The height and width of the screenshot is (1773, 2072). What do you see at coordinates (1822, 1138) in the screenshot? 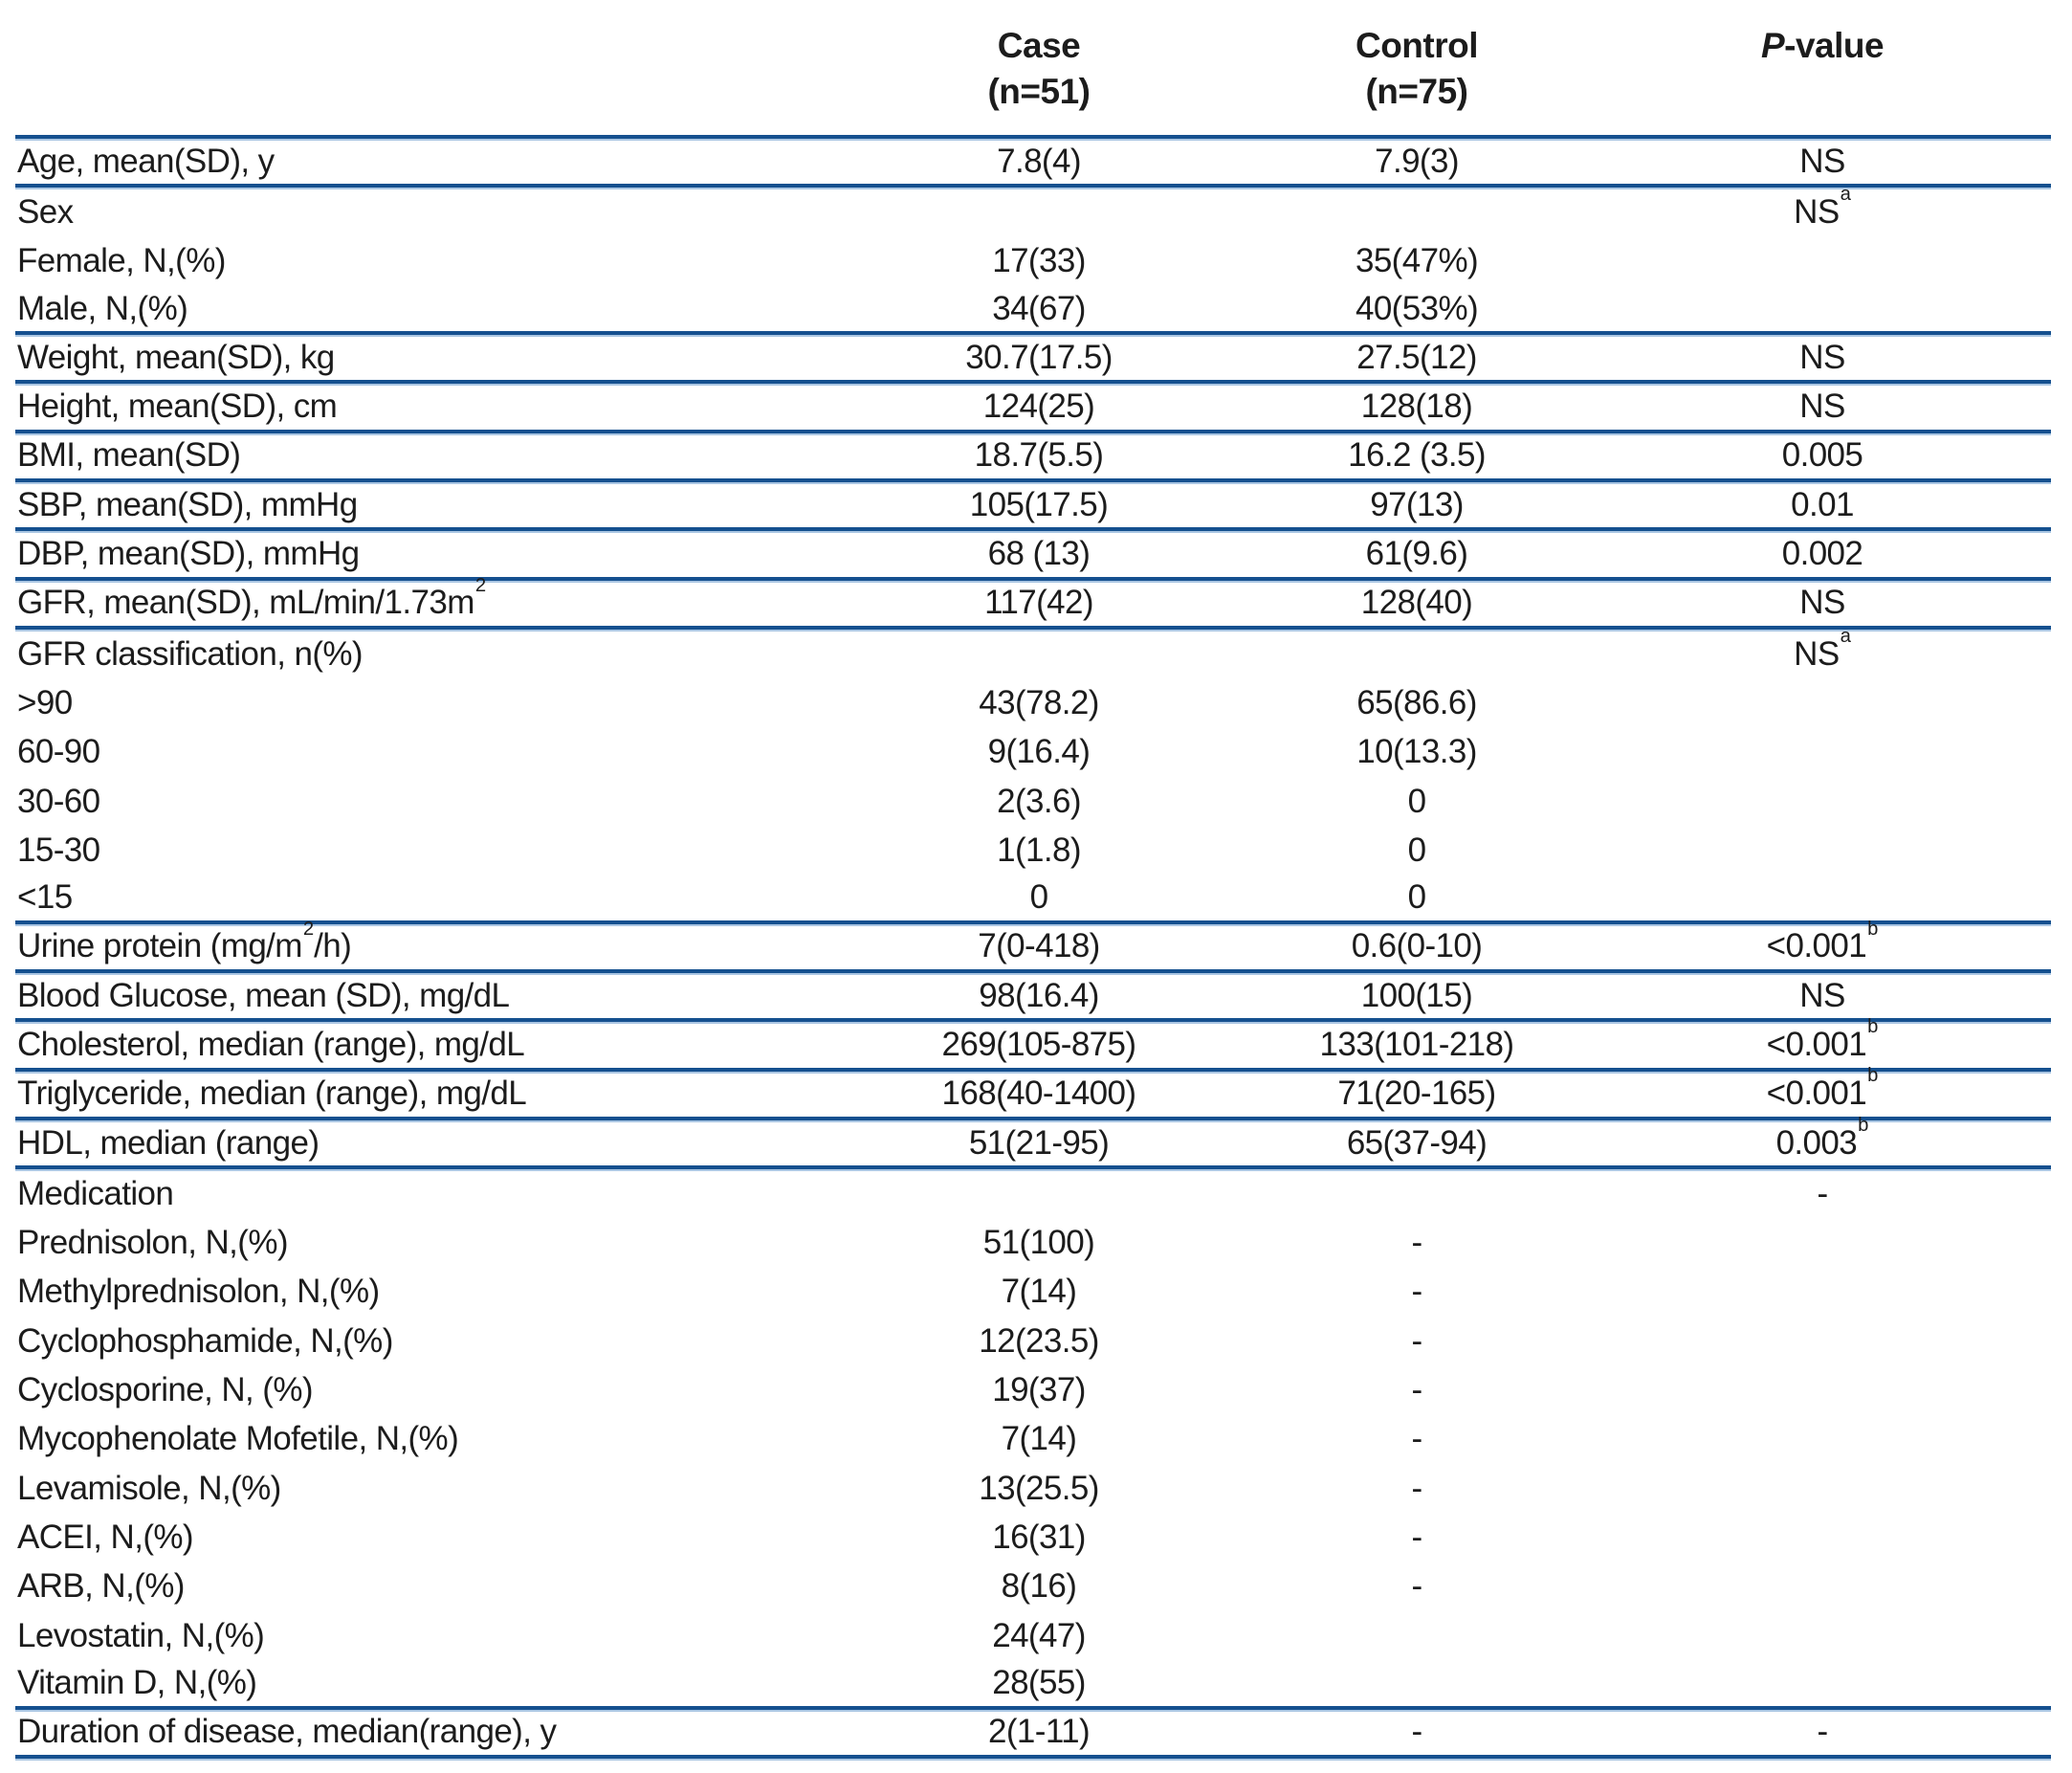
I see `p-value: 0.003b` at bounding box center [1822, 1138].